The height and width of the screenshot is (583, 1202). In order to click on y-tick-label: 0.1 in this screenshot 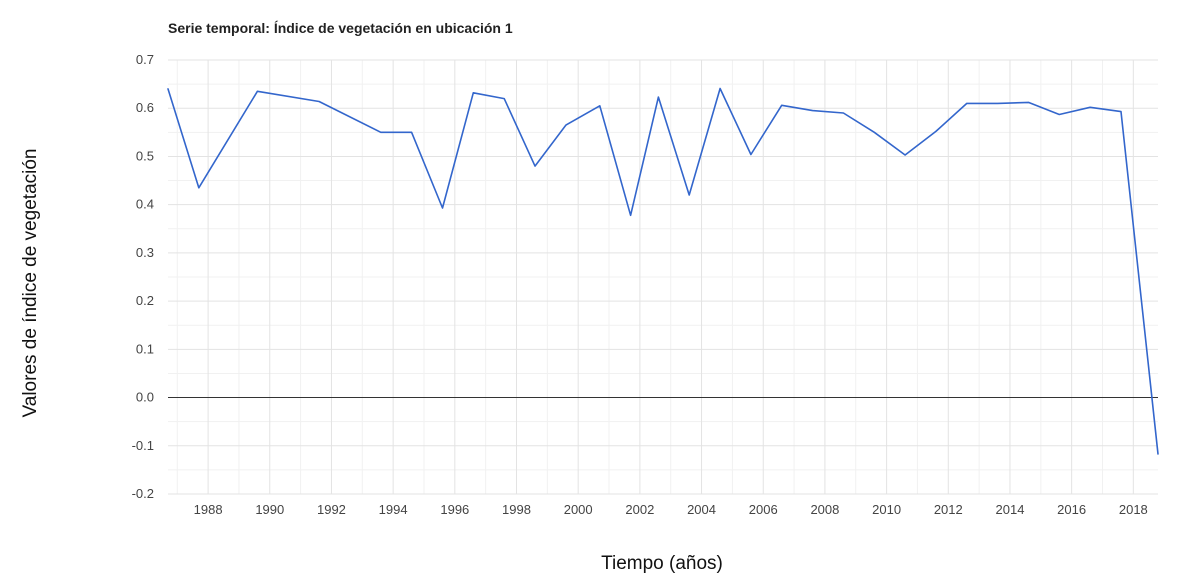, I will do `click(145, 348)`.